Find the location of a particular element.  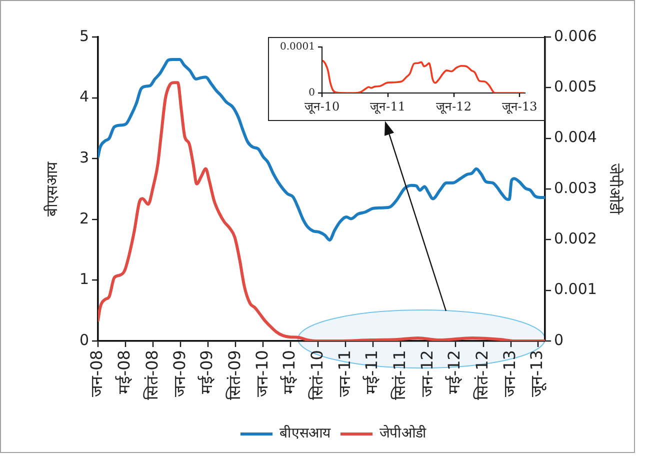

y-tick-label: 3 is located at coordinates (84, 157).